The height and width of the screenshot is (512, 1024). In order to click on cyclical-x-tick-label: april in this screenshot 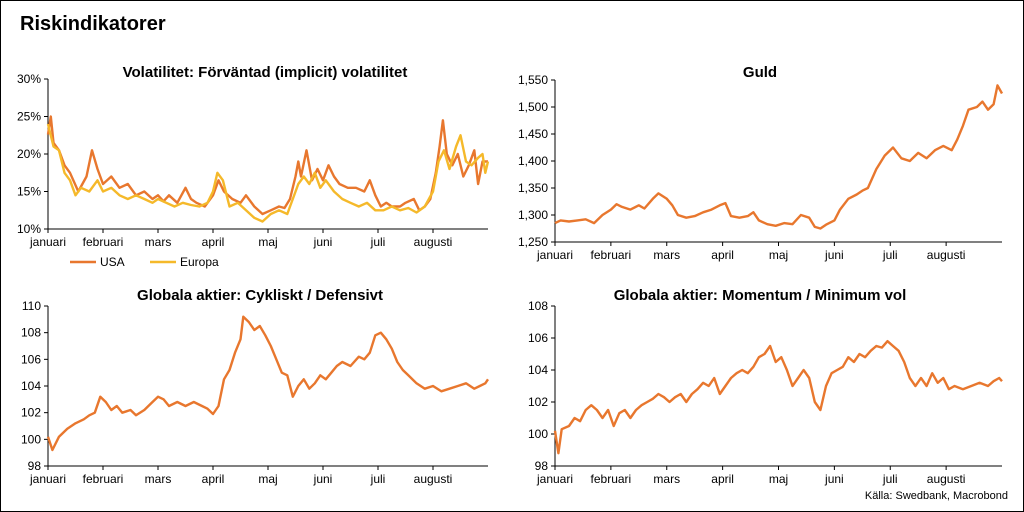, I will do `click(213, 479)`.